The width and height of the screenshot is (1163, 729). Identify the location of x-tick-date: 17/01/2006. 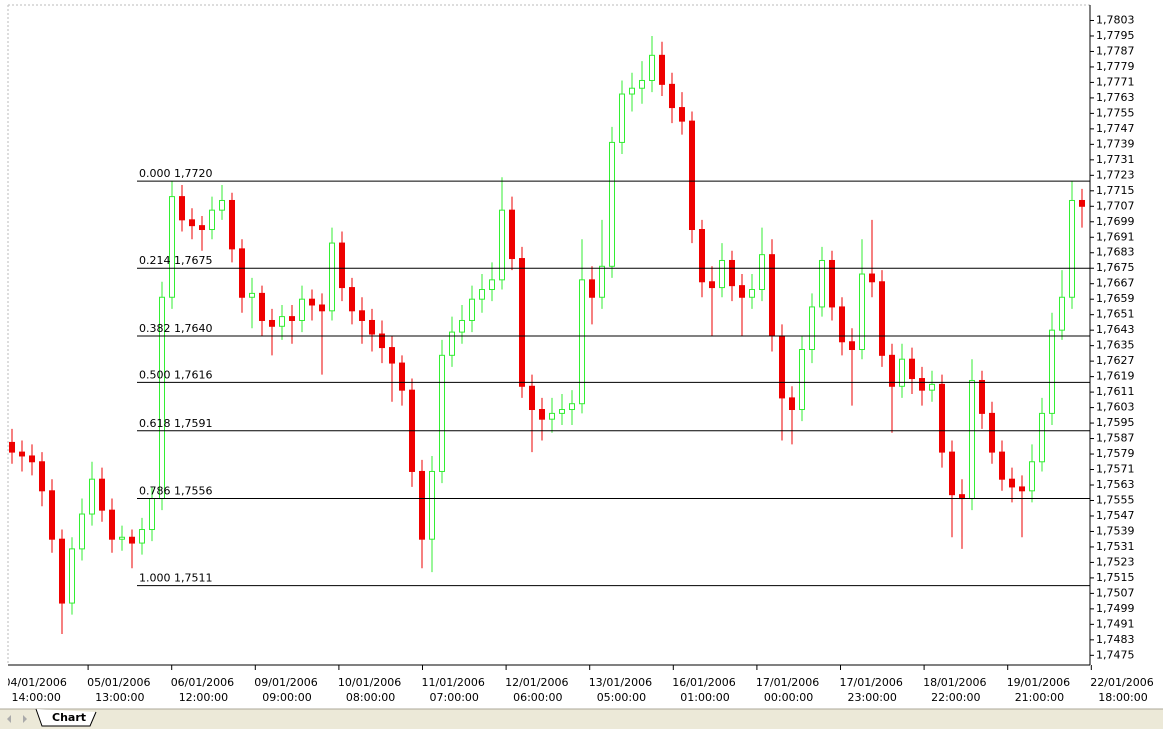
(787, 682).